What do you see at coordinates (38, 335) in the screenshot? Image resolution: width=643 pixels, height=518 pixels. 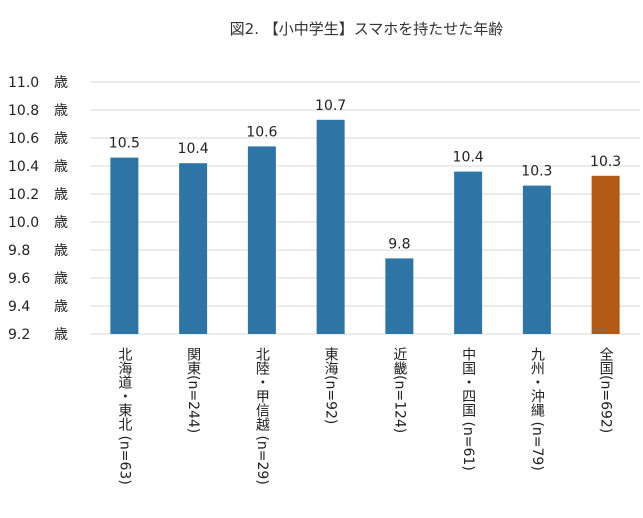 I see `y-tick-label: 9.2 歳` at bounding box center [38, 335].